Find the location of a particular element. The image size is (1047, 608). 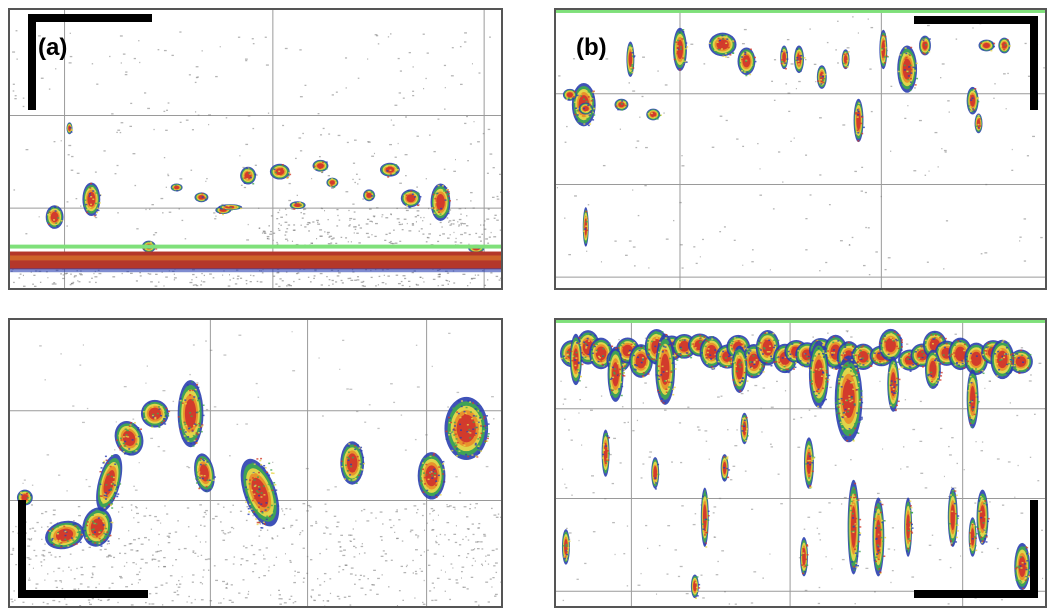

seabed-line is located at coordinates (255, 258).